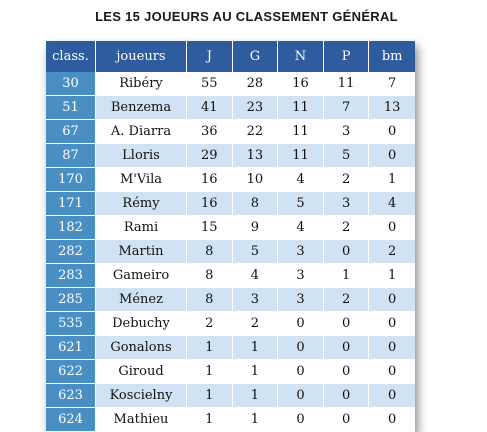 This screenshot has height=432, width=487. Describe the element at coordinates (255, 252) in the screenshot. I see `cell-wins: 5` at that location.